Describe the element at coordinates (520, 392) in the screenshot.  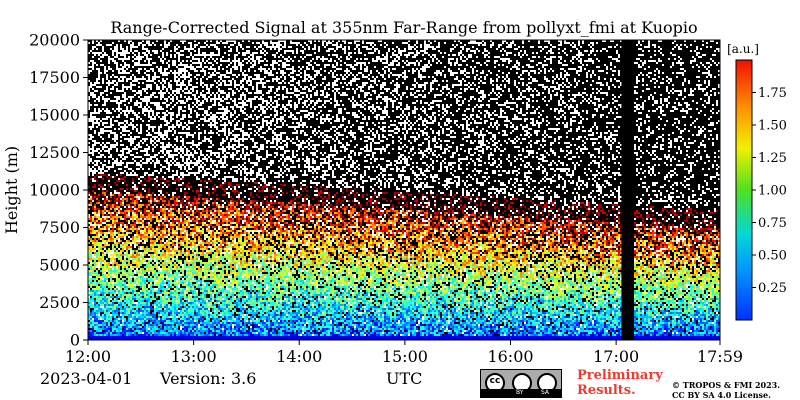
I see `by-logo-text: BY` at that location.